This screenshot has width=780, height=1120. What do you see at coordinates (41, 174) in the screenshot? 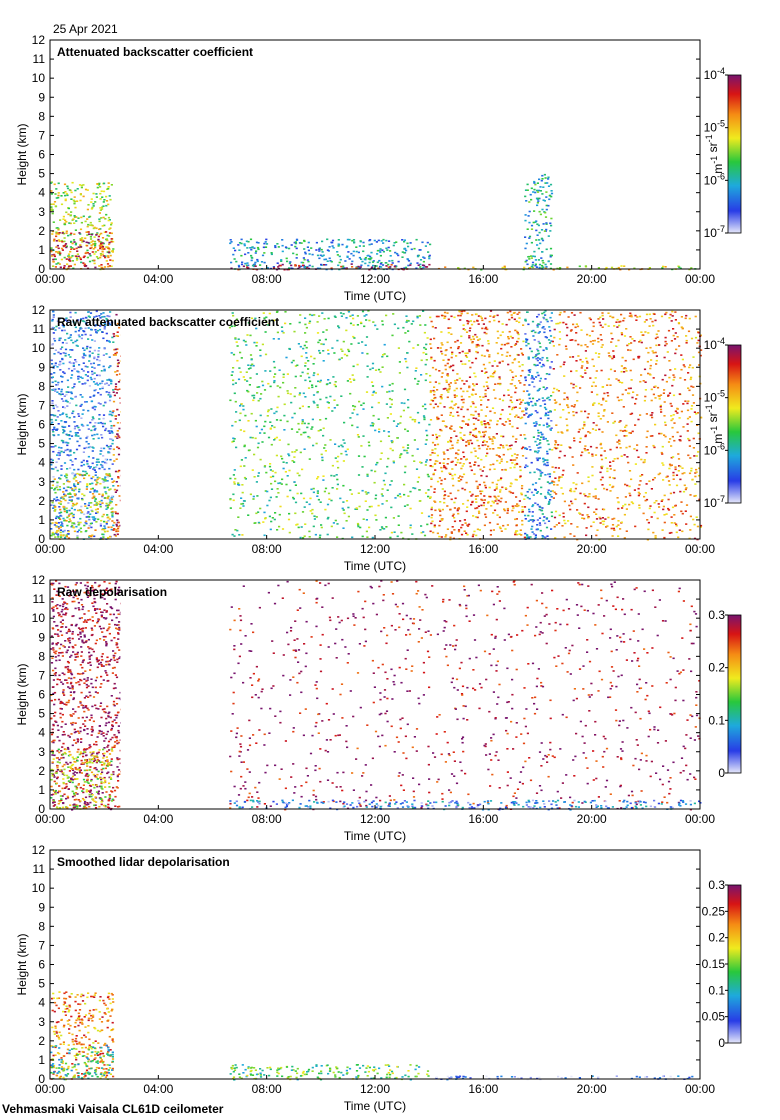
I see `y-tick-label: 5` at bounding box center [41, 174].